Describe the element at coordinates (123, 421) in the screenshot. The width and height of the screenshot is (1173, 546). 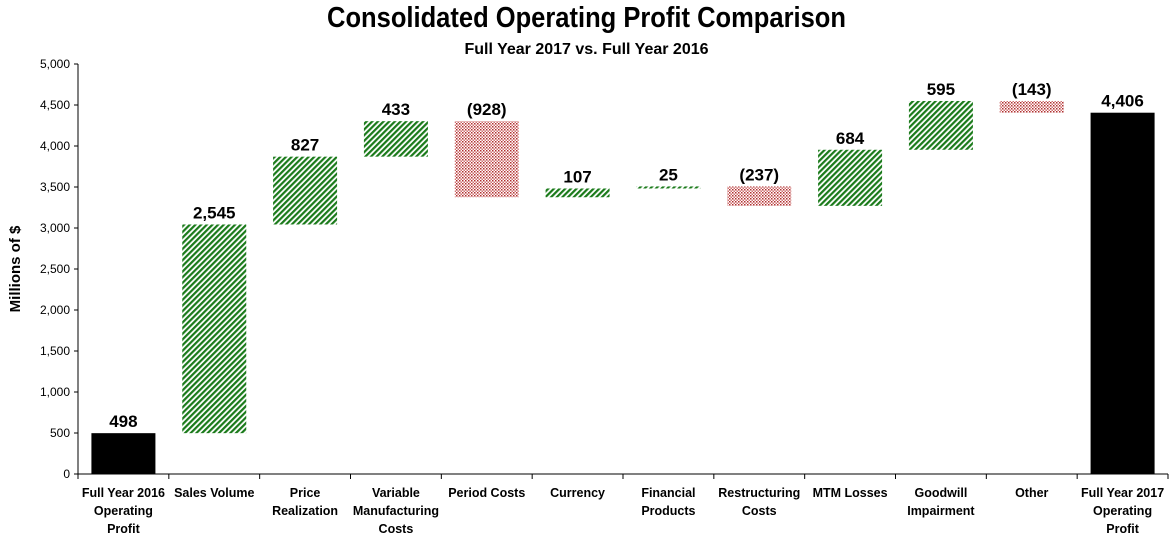
I see `data-label: 498` at that location.